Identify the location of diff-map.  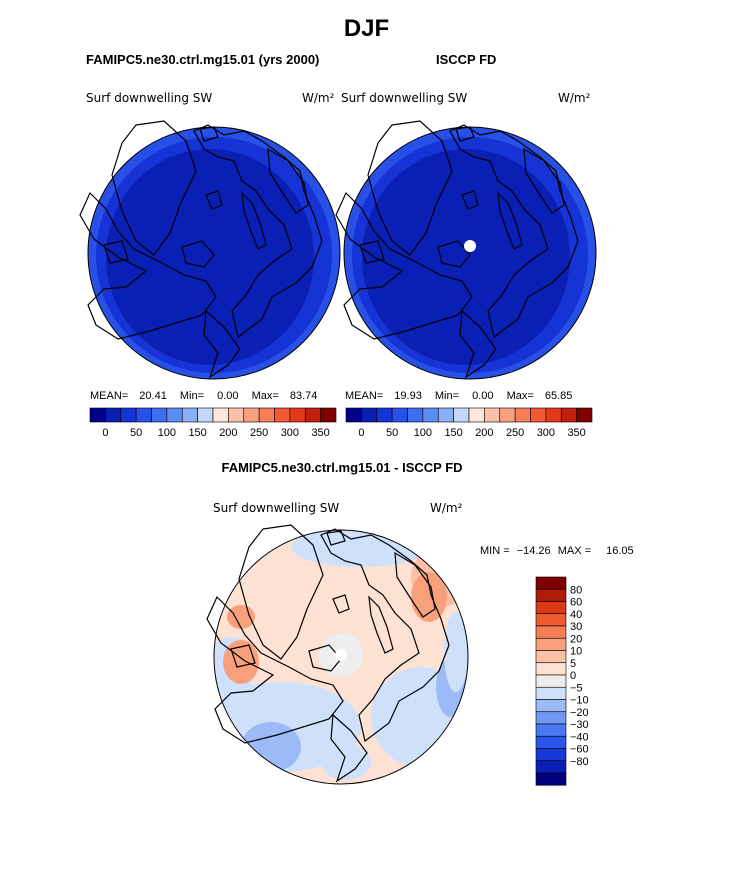
(337, 654).